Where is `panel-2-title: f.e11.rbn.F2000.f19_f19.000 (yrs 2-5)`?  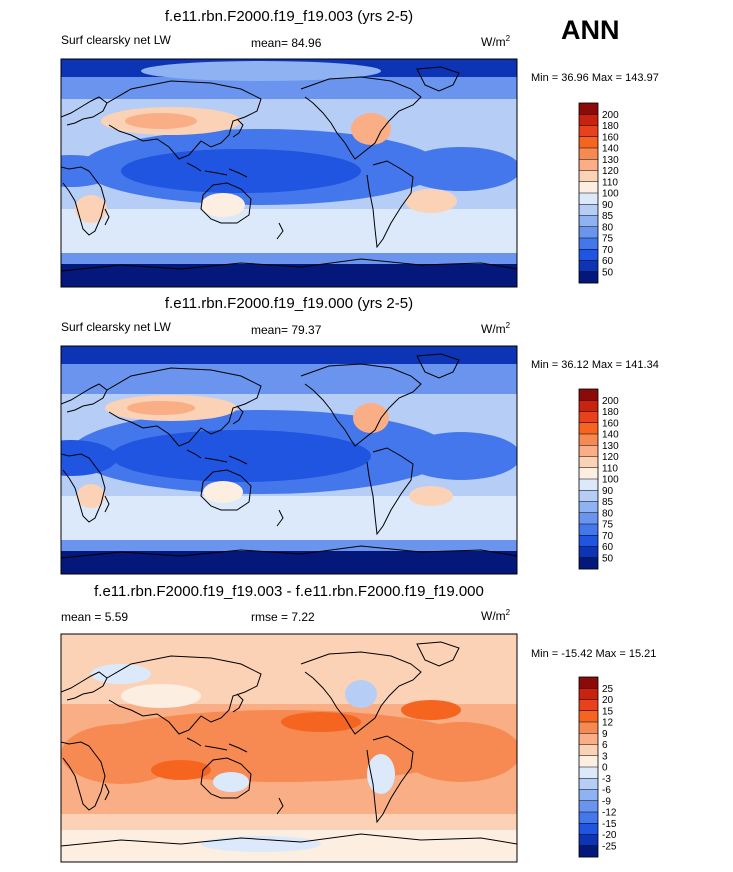 panel-2-title: f.e11.rbn.F2000.f19_f19.000 (yrs 2-5) is located at coordinates (289, 303).